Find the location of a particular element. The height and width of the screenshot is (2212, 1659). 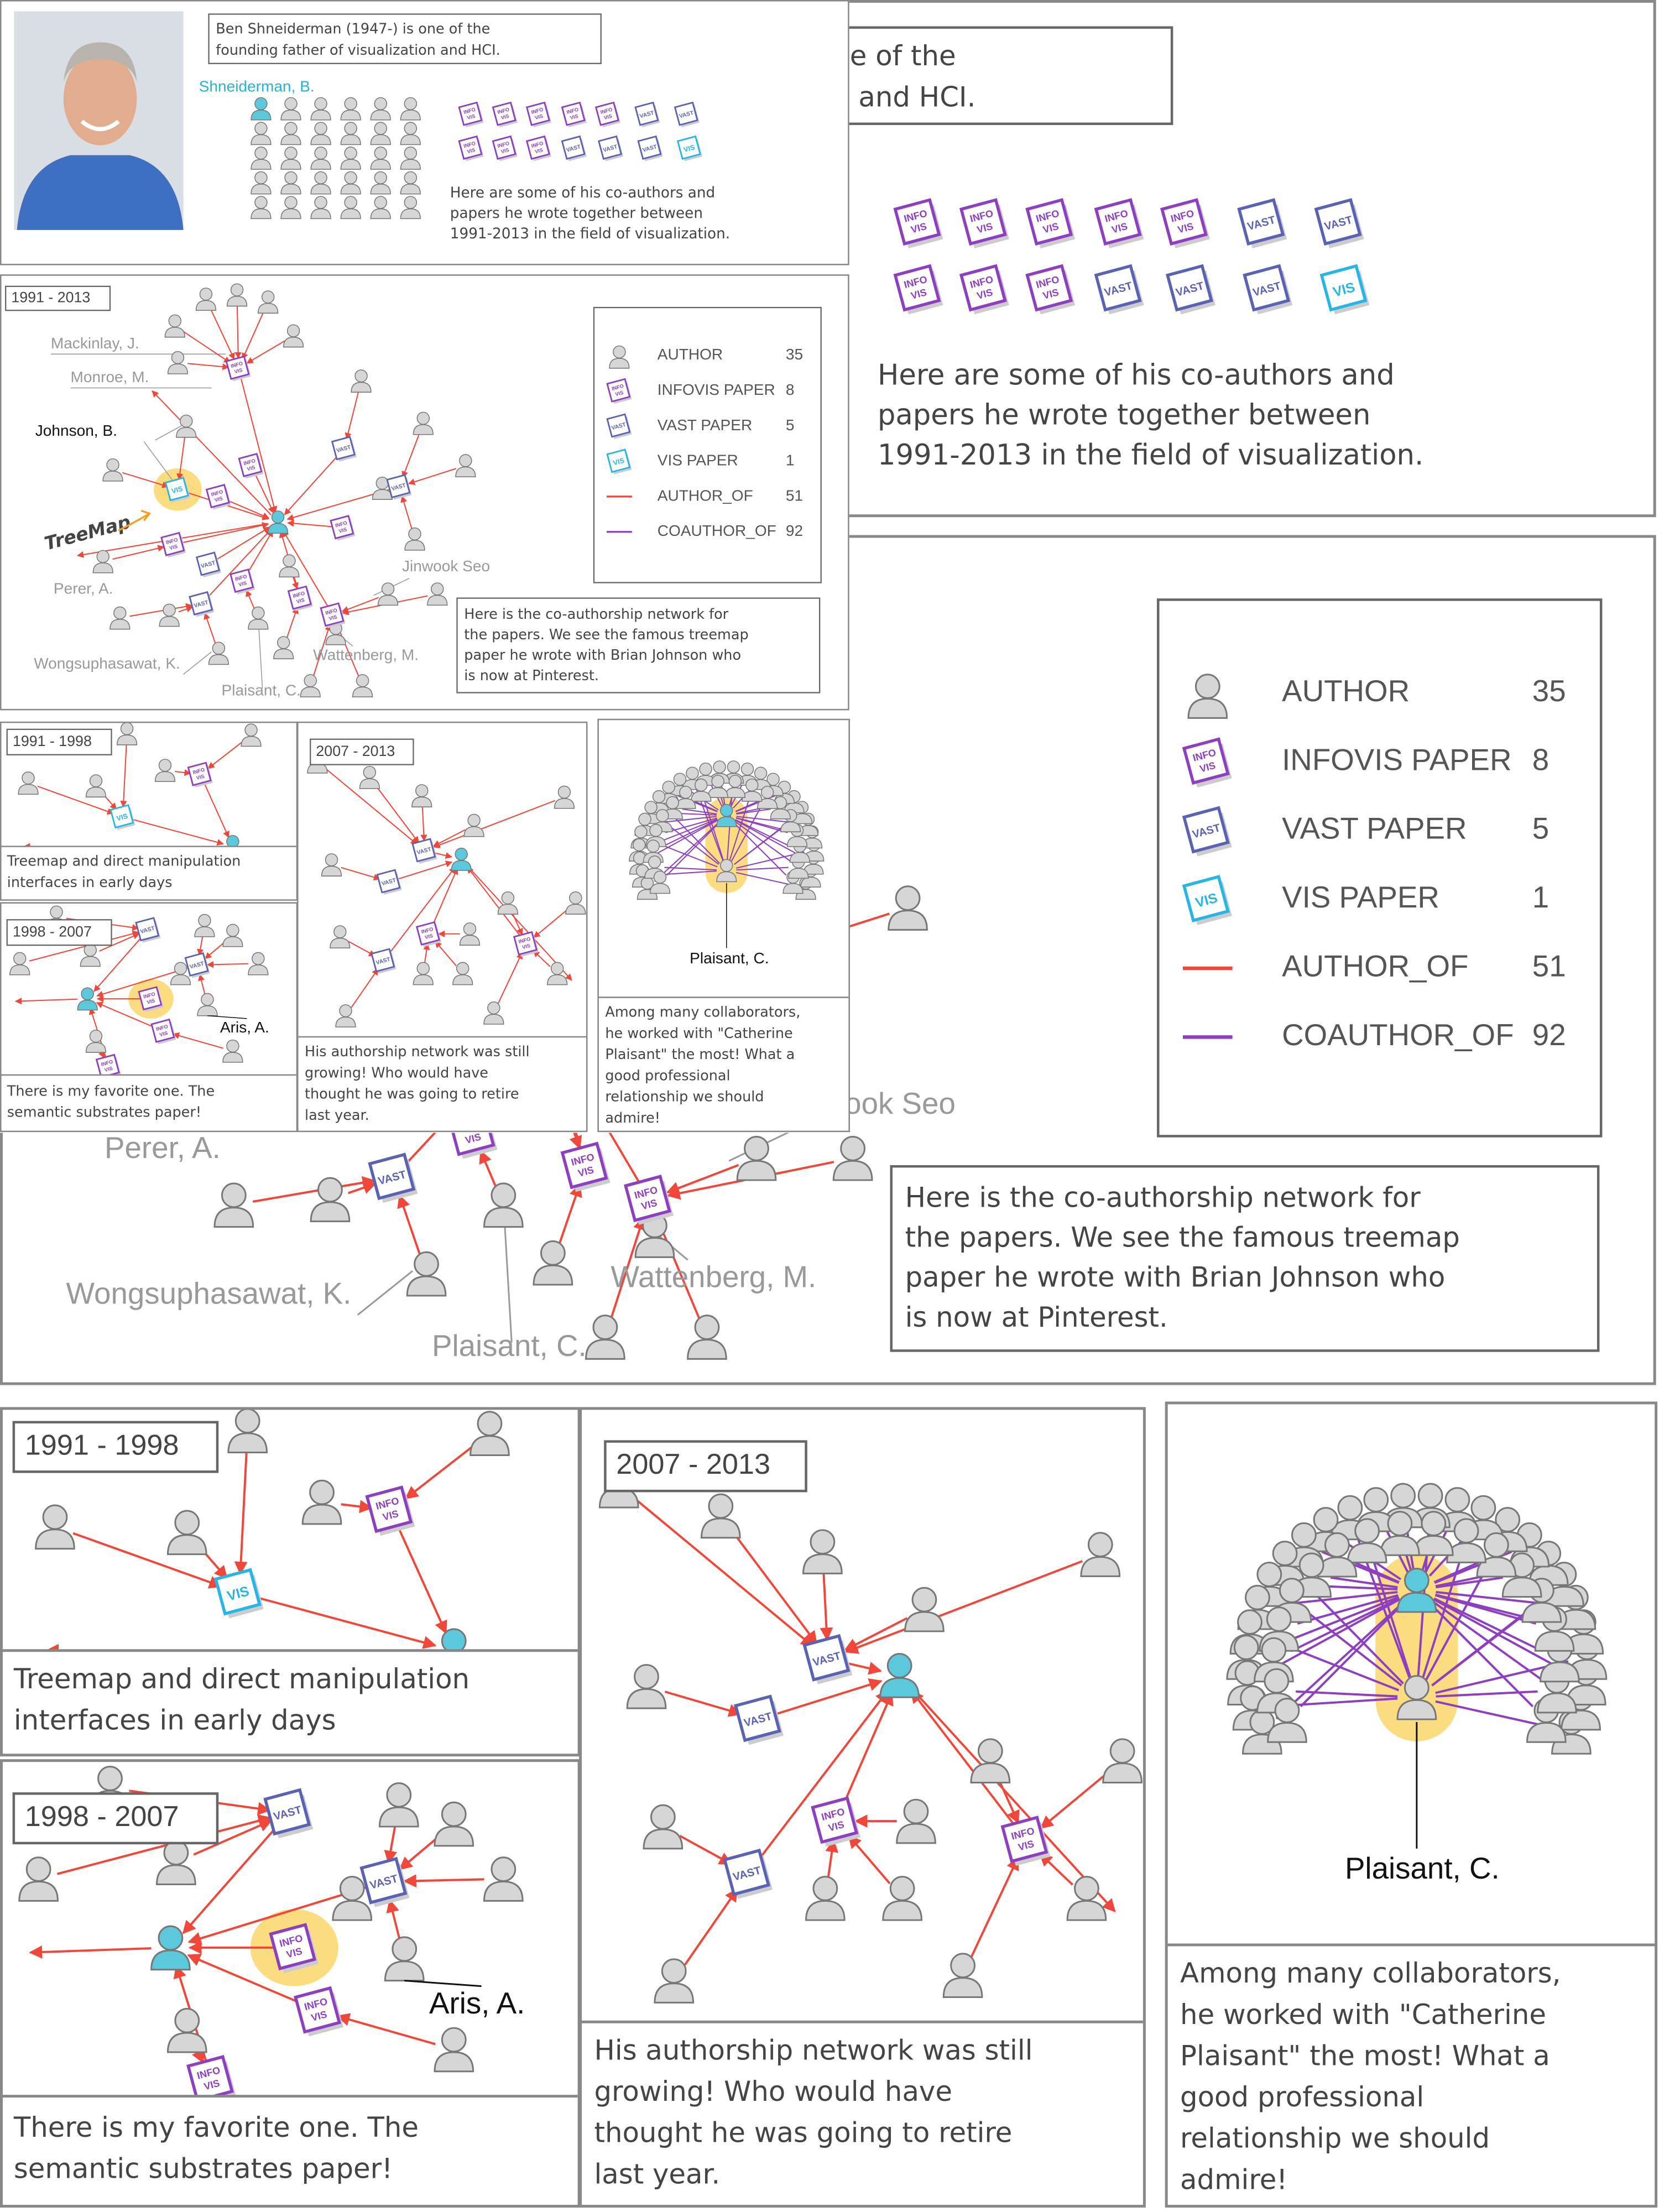

author-label: Perer, A. is located at coordinates (84, 589).